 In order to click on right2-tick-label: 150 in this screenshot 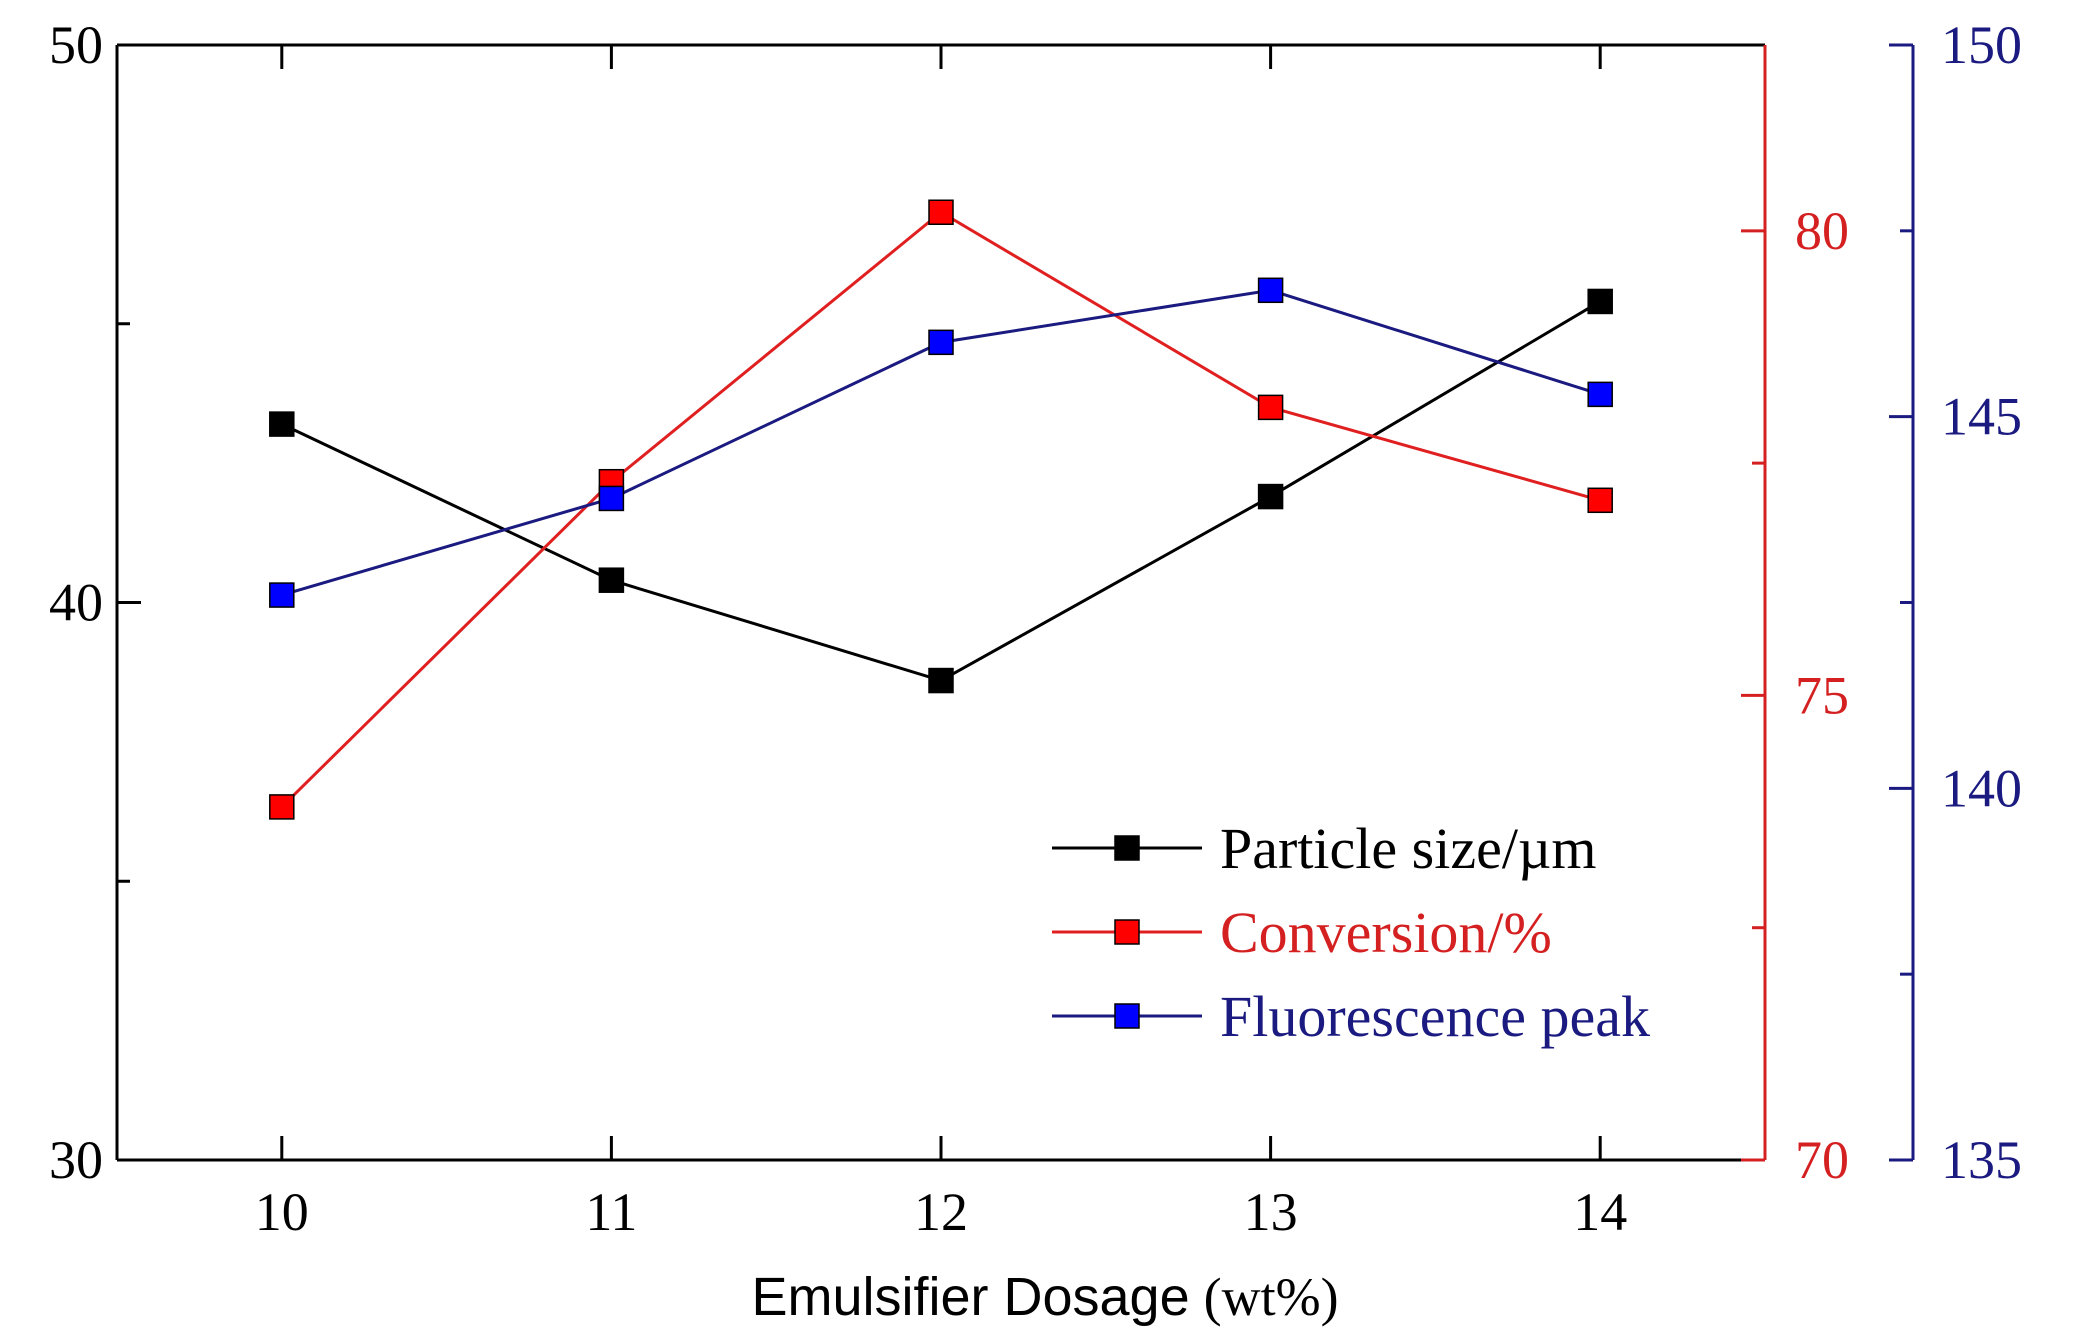, I will do `click(1981, 45)`.